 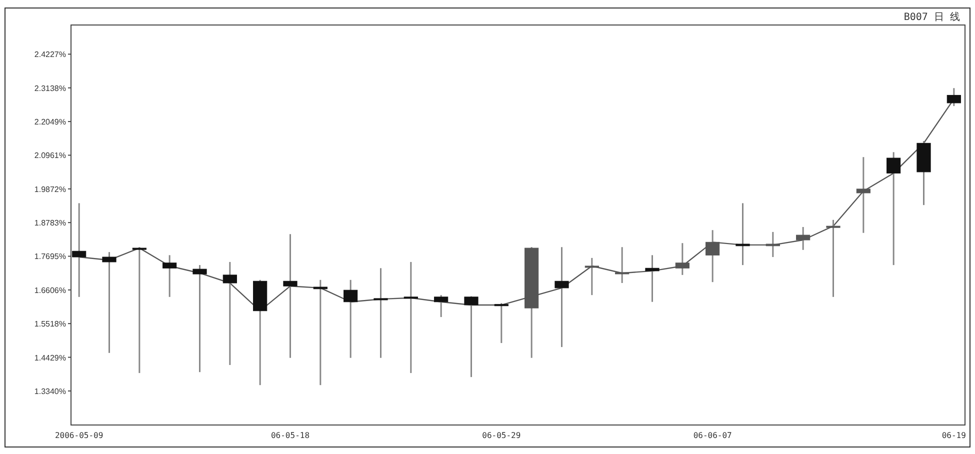 What do you see at coordinates (50, 189) in the screenshot?
I see `y-tick-label: 1.9872%` at bounding box center [50, 189].